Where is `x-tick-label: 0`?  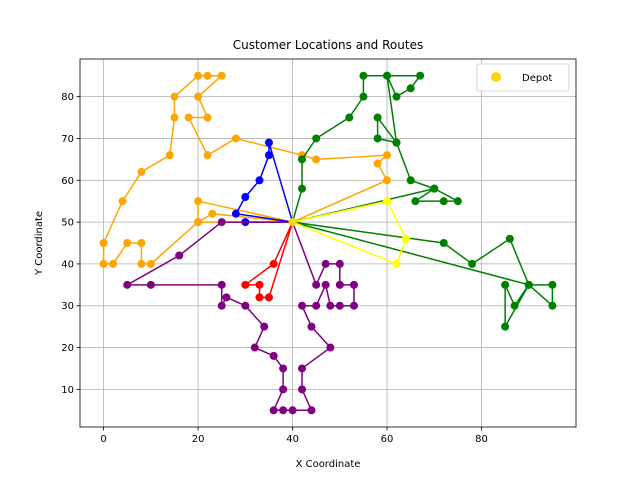 x-tick-label: 0 is located at coordinates (103, 439).